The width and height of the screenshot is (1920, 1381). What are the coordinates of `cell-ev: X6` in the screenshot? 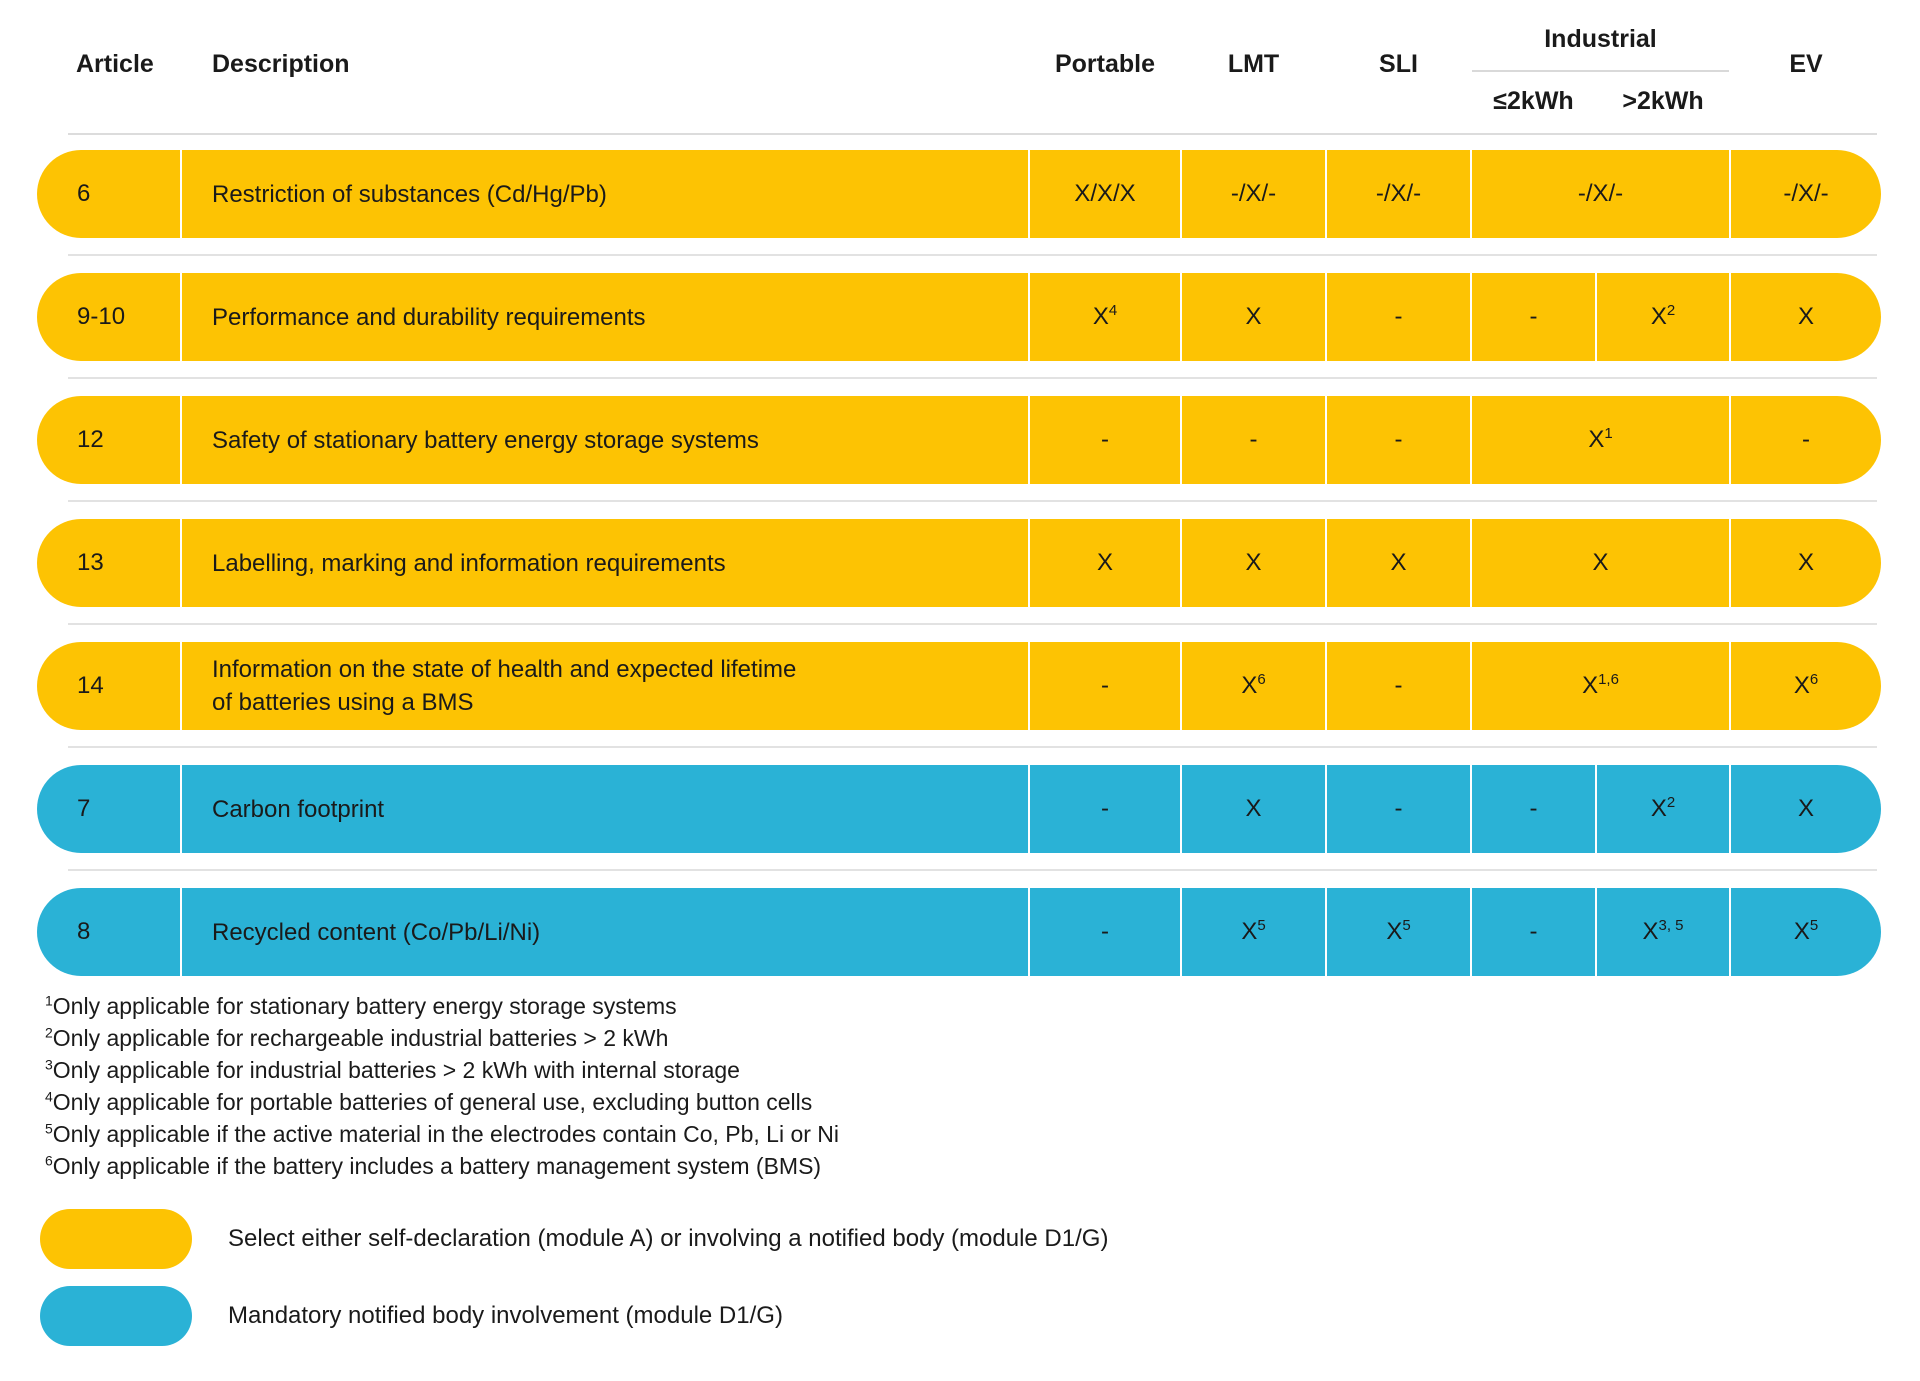 It's located at (1806, 686).